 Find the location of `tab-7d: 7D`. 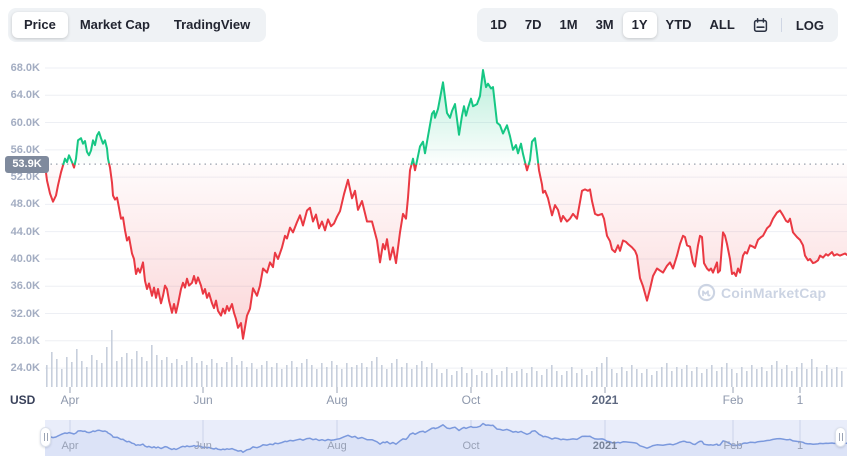

tab-7d: 7D is located at coordinates (533, 24).